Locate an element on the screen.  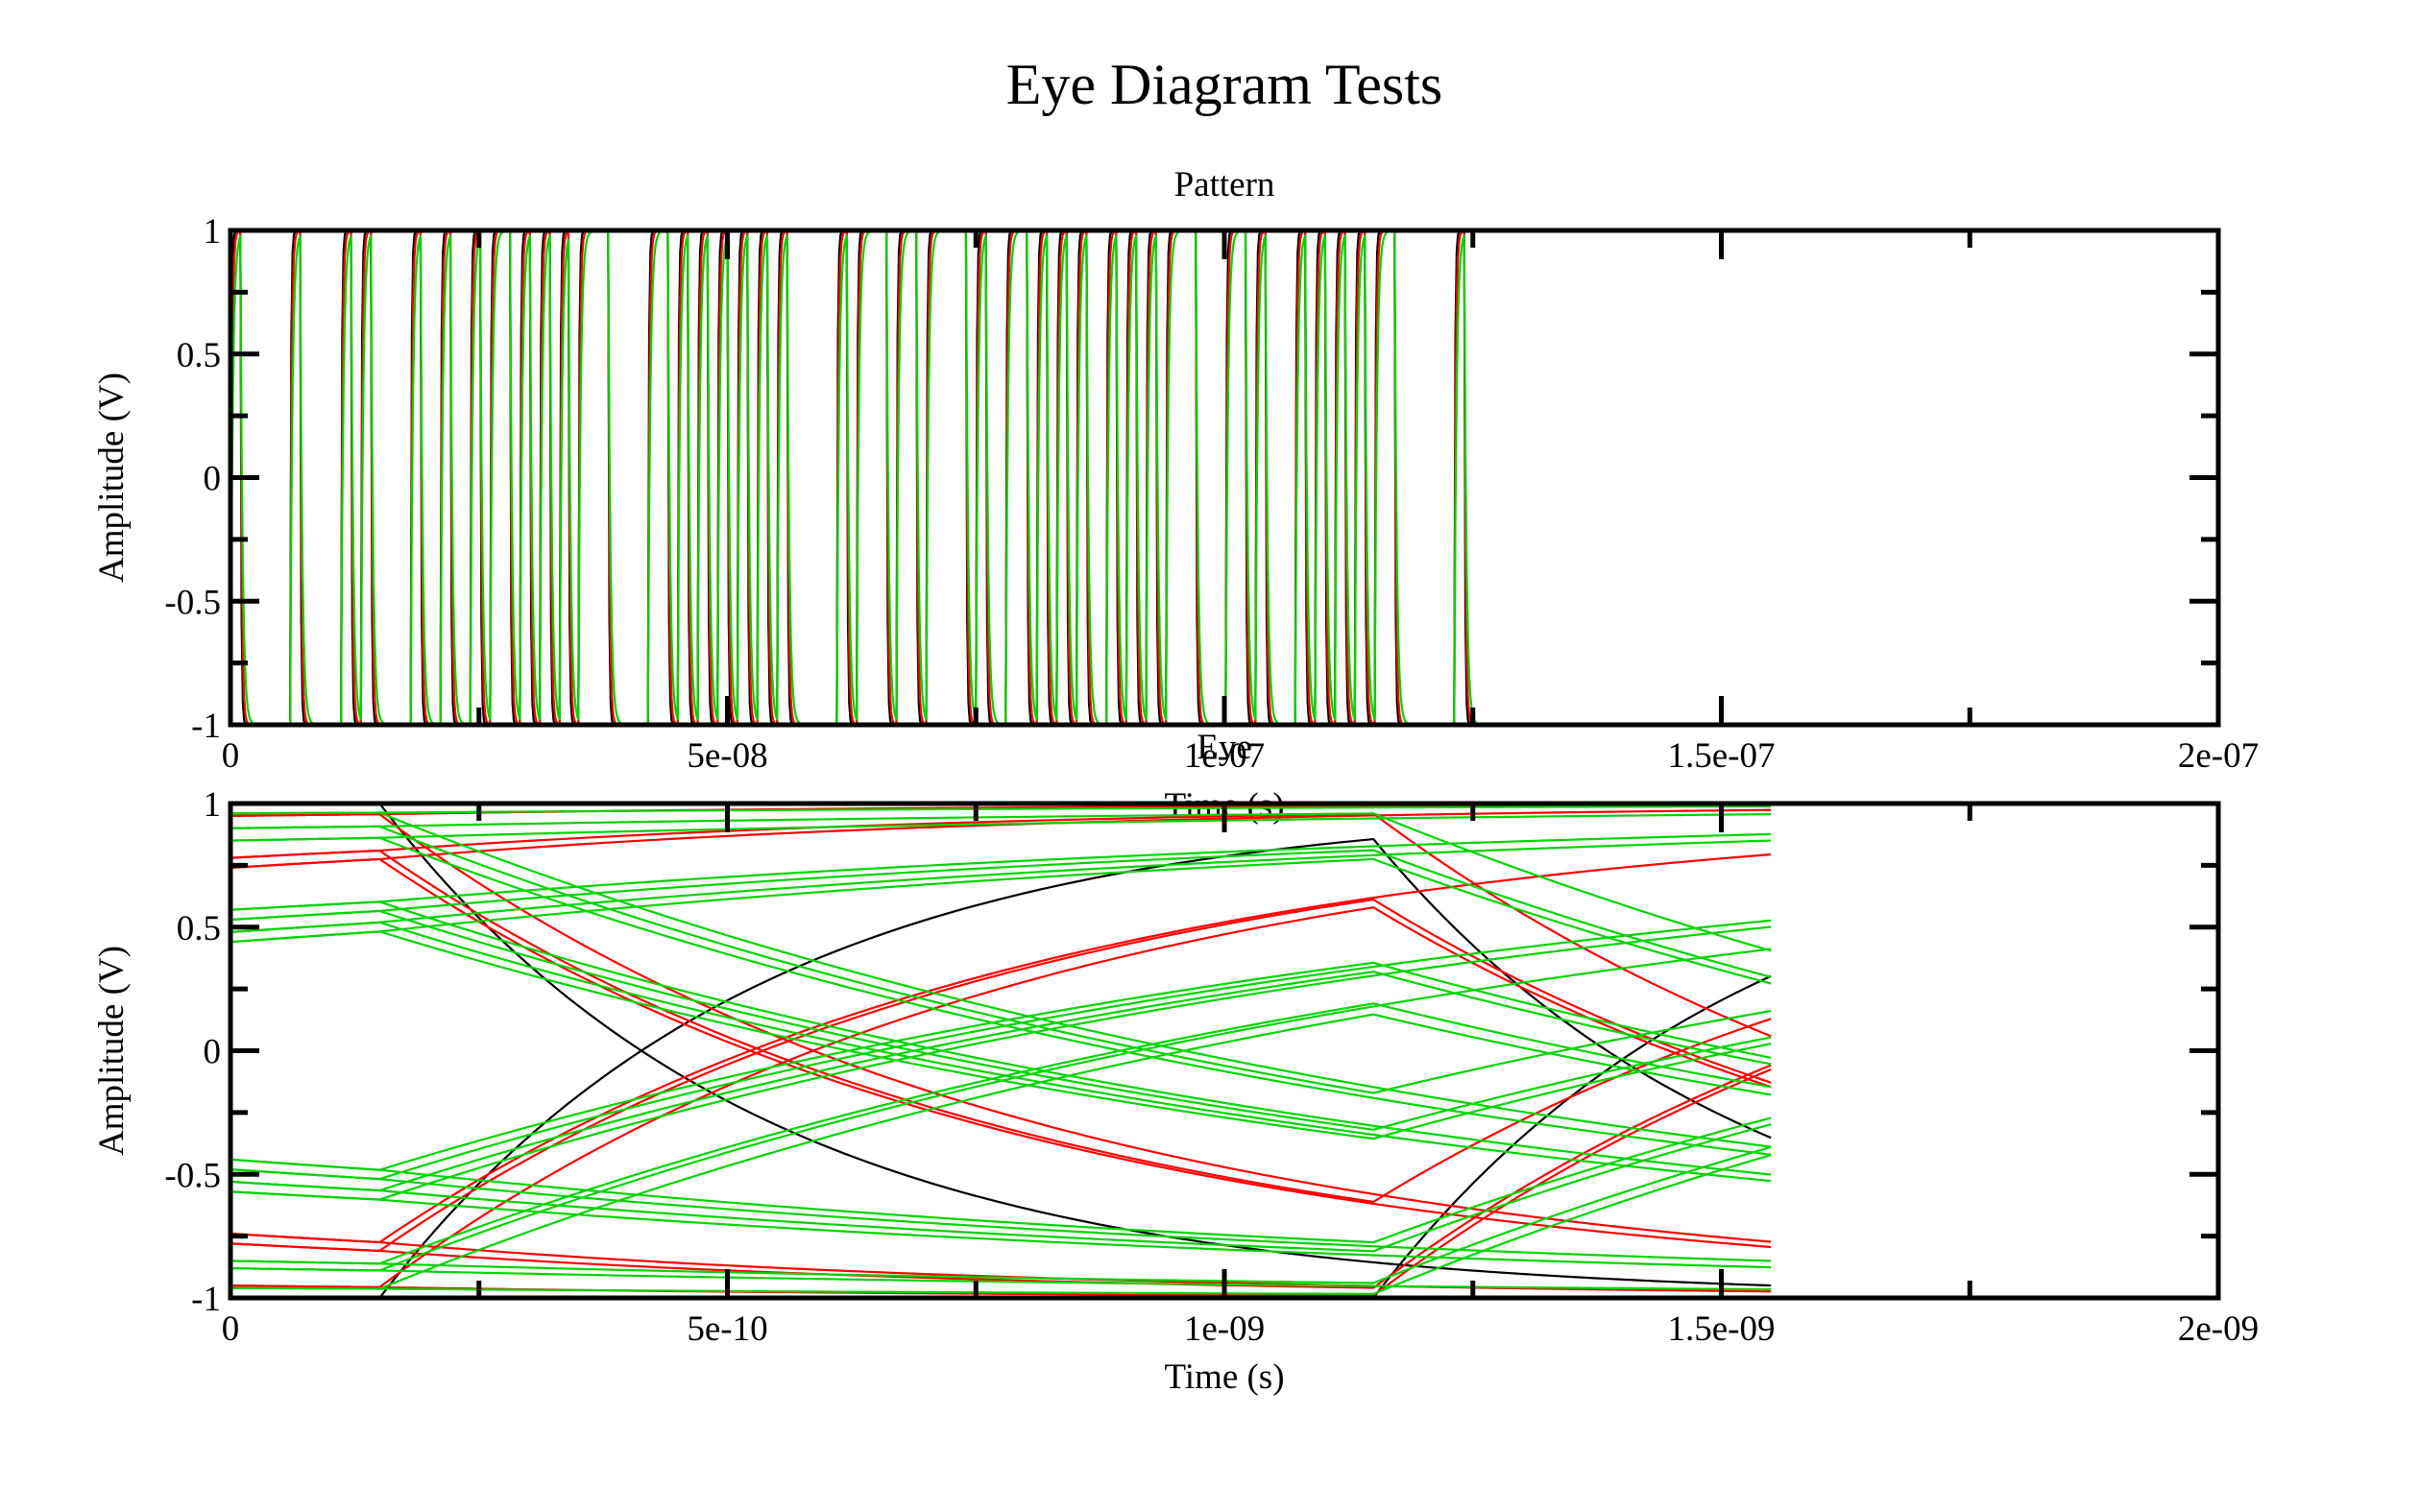
x-tick-label: 1.5e-07 is located at coordinates (1722, 756).